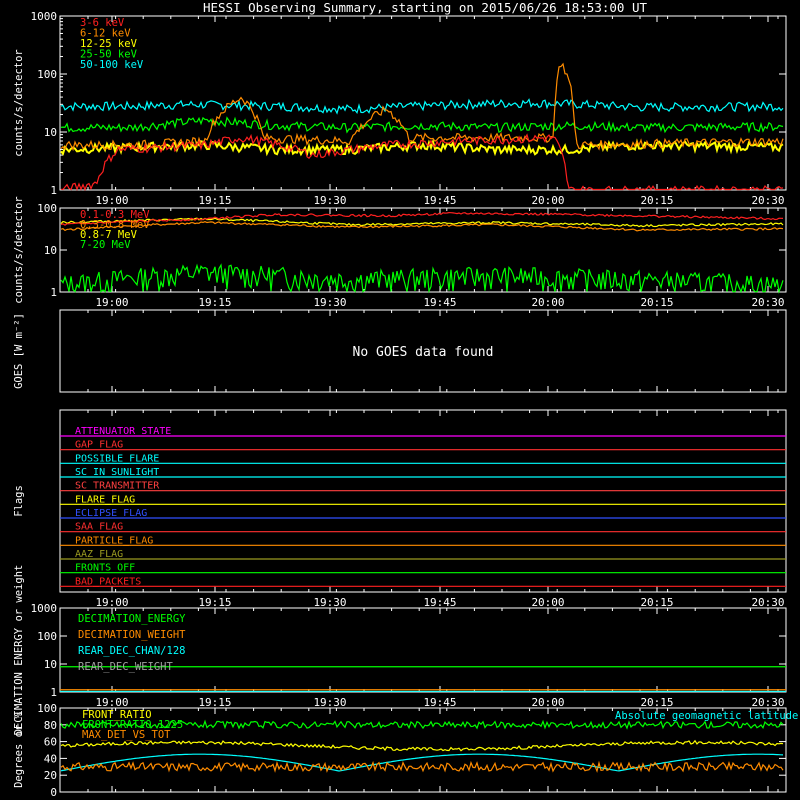 This screenshot has width=800, height=800. I want to click on legend-entry: 0.1-0.3 MeV, so click(115, 215).